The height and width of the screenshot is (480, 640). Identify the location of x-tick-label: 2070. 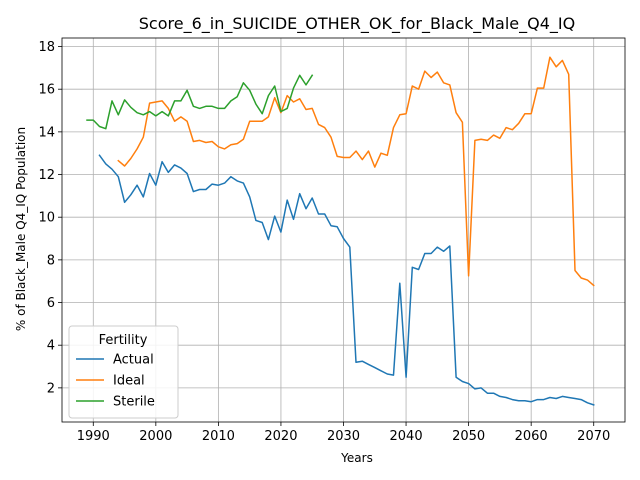
(593, 436).